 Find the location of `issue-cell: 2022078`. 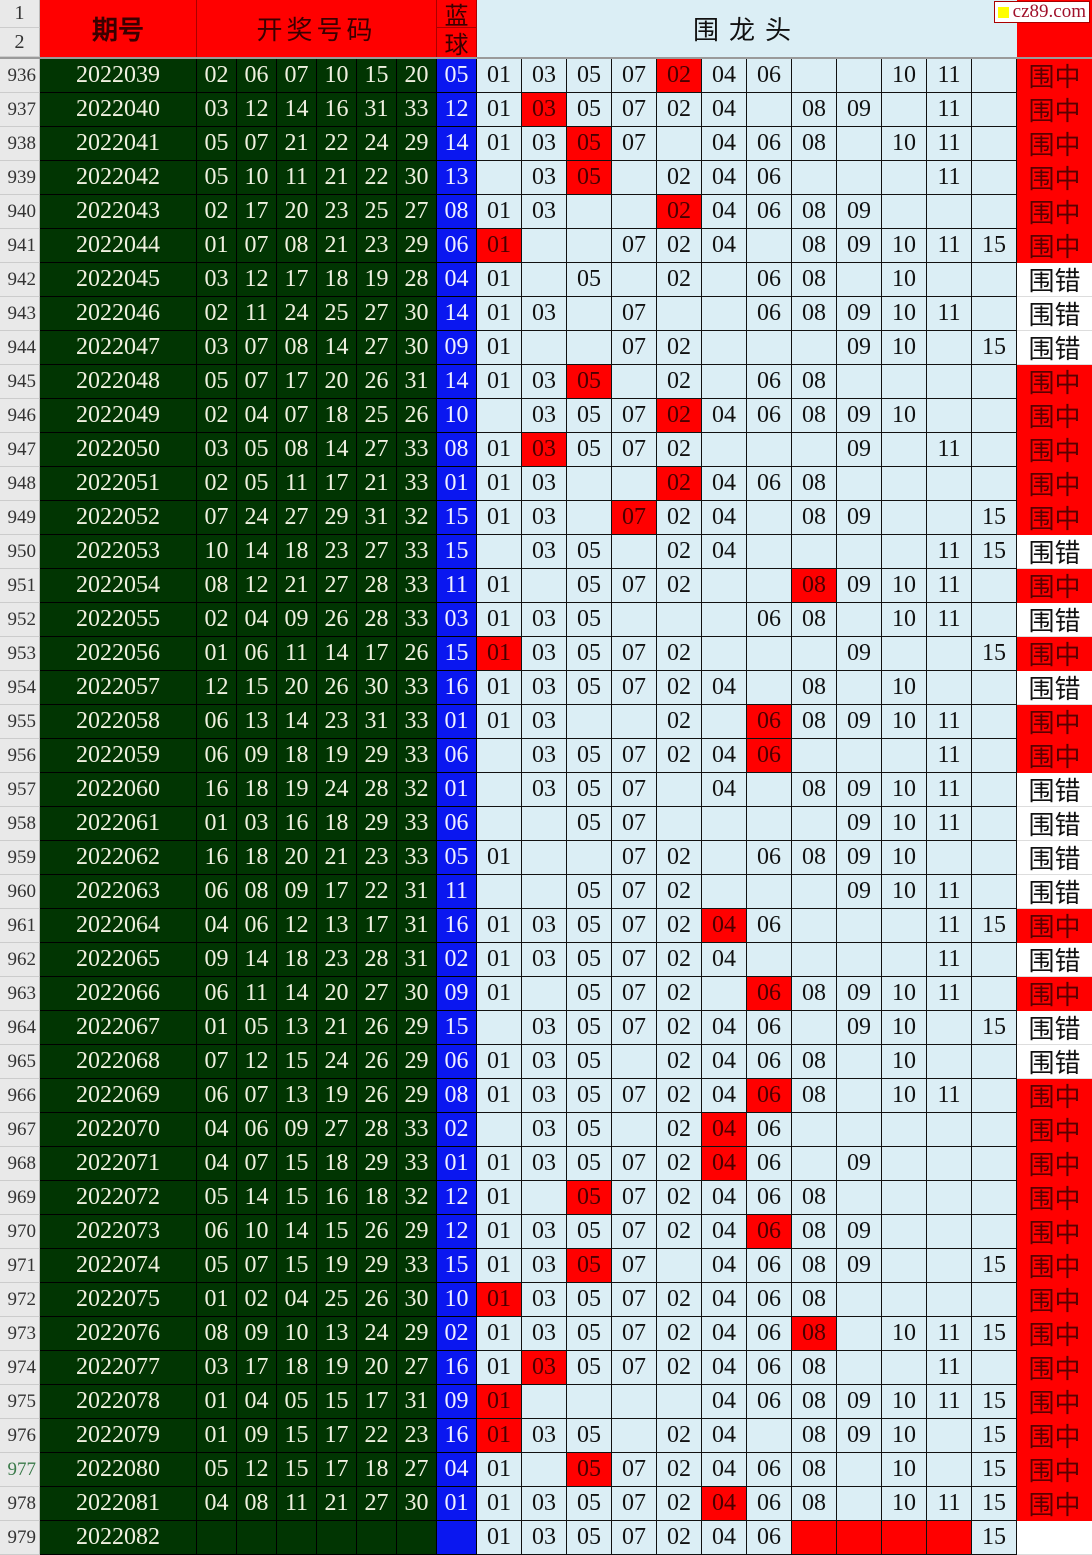

issue-cell: 2022078 is located at coordinates (118, 1402).